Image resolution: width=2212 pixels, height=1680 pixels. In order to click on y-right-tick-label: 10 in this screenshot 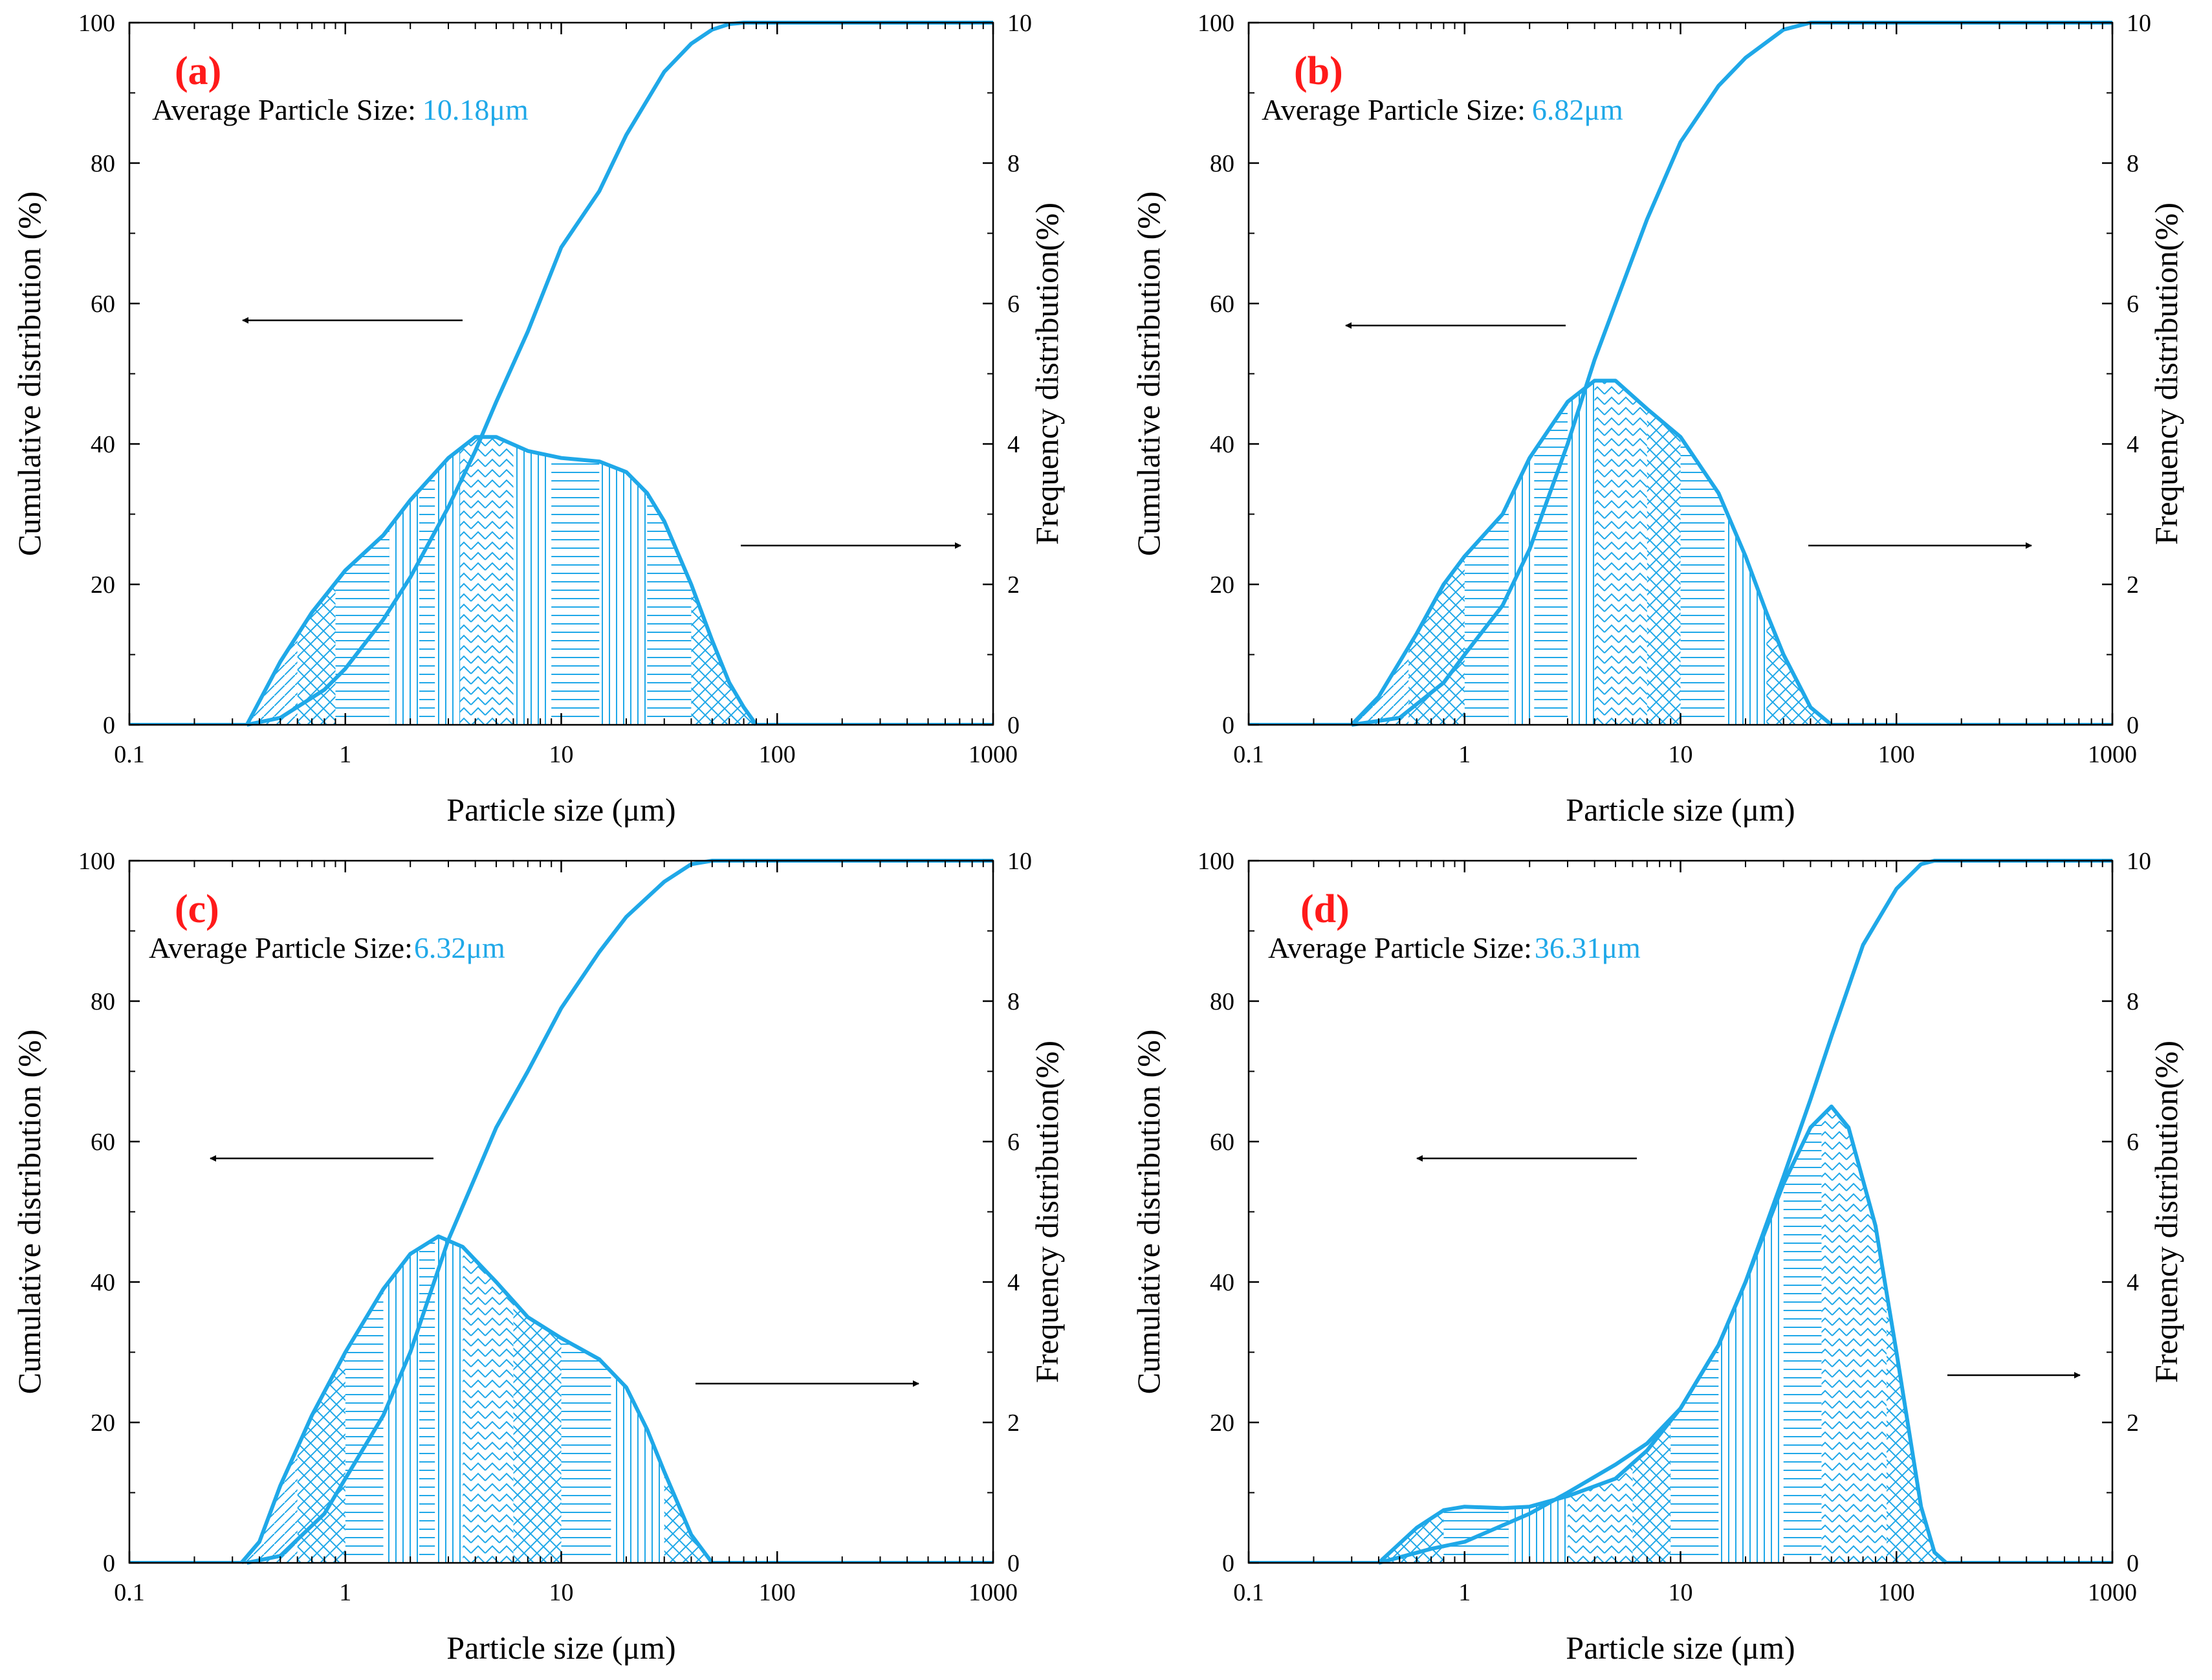, I will do `click(1019, 23)`.